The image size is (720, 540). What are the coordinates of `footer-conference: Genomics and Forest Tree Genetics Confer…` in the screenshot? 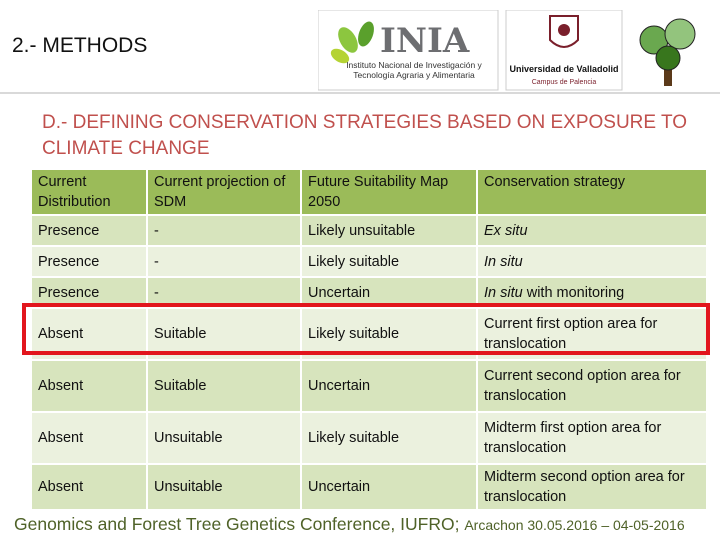 It's located at (237, 524).